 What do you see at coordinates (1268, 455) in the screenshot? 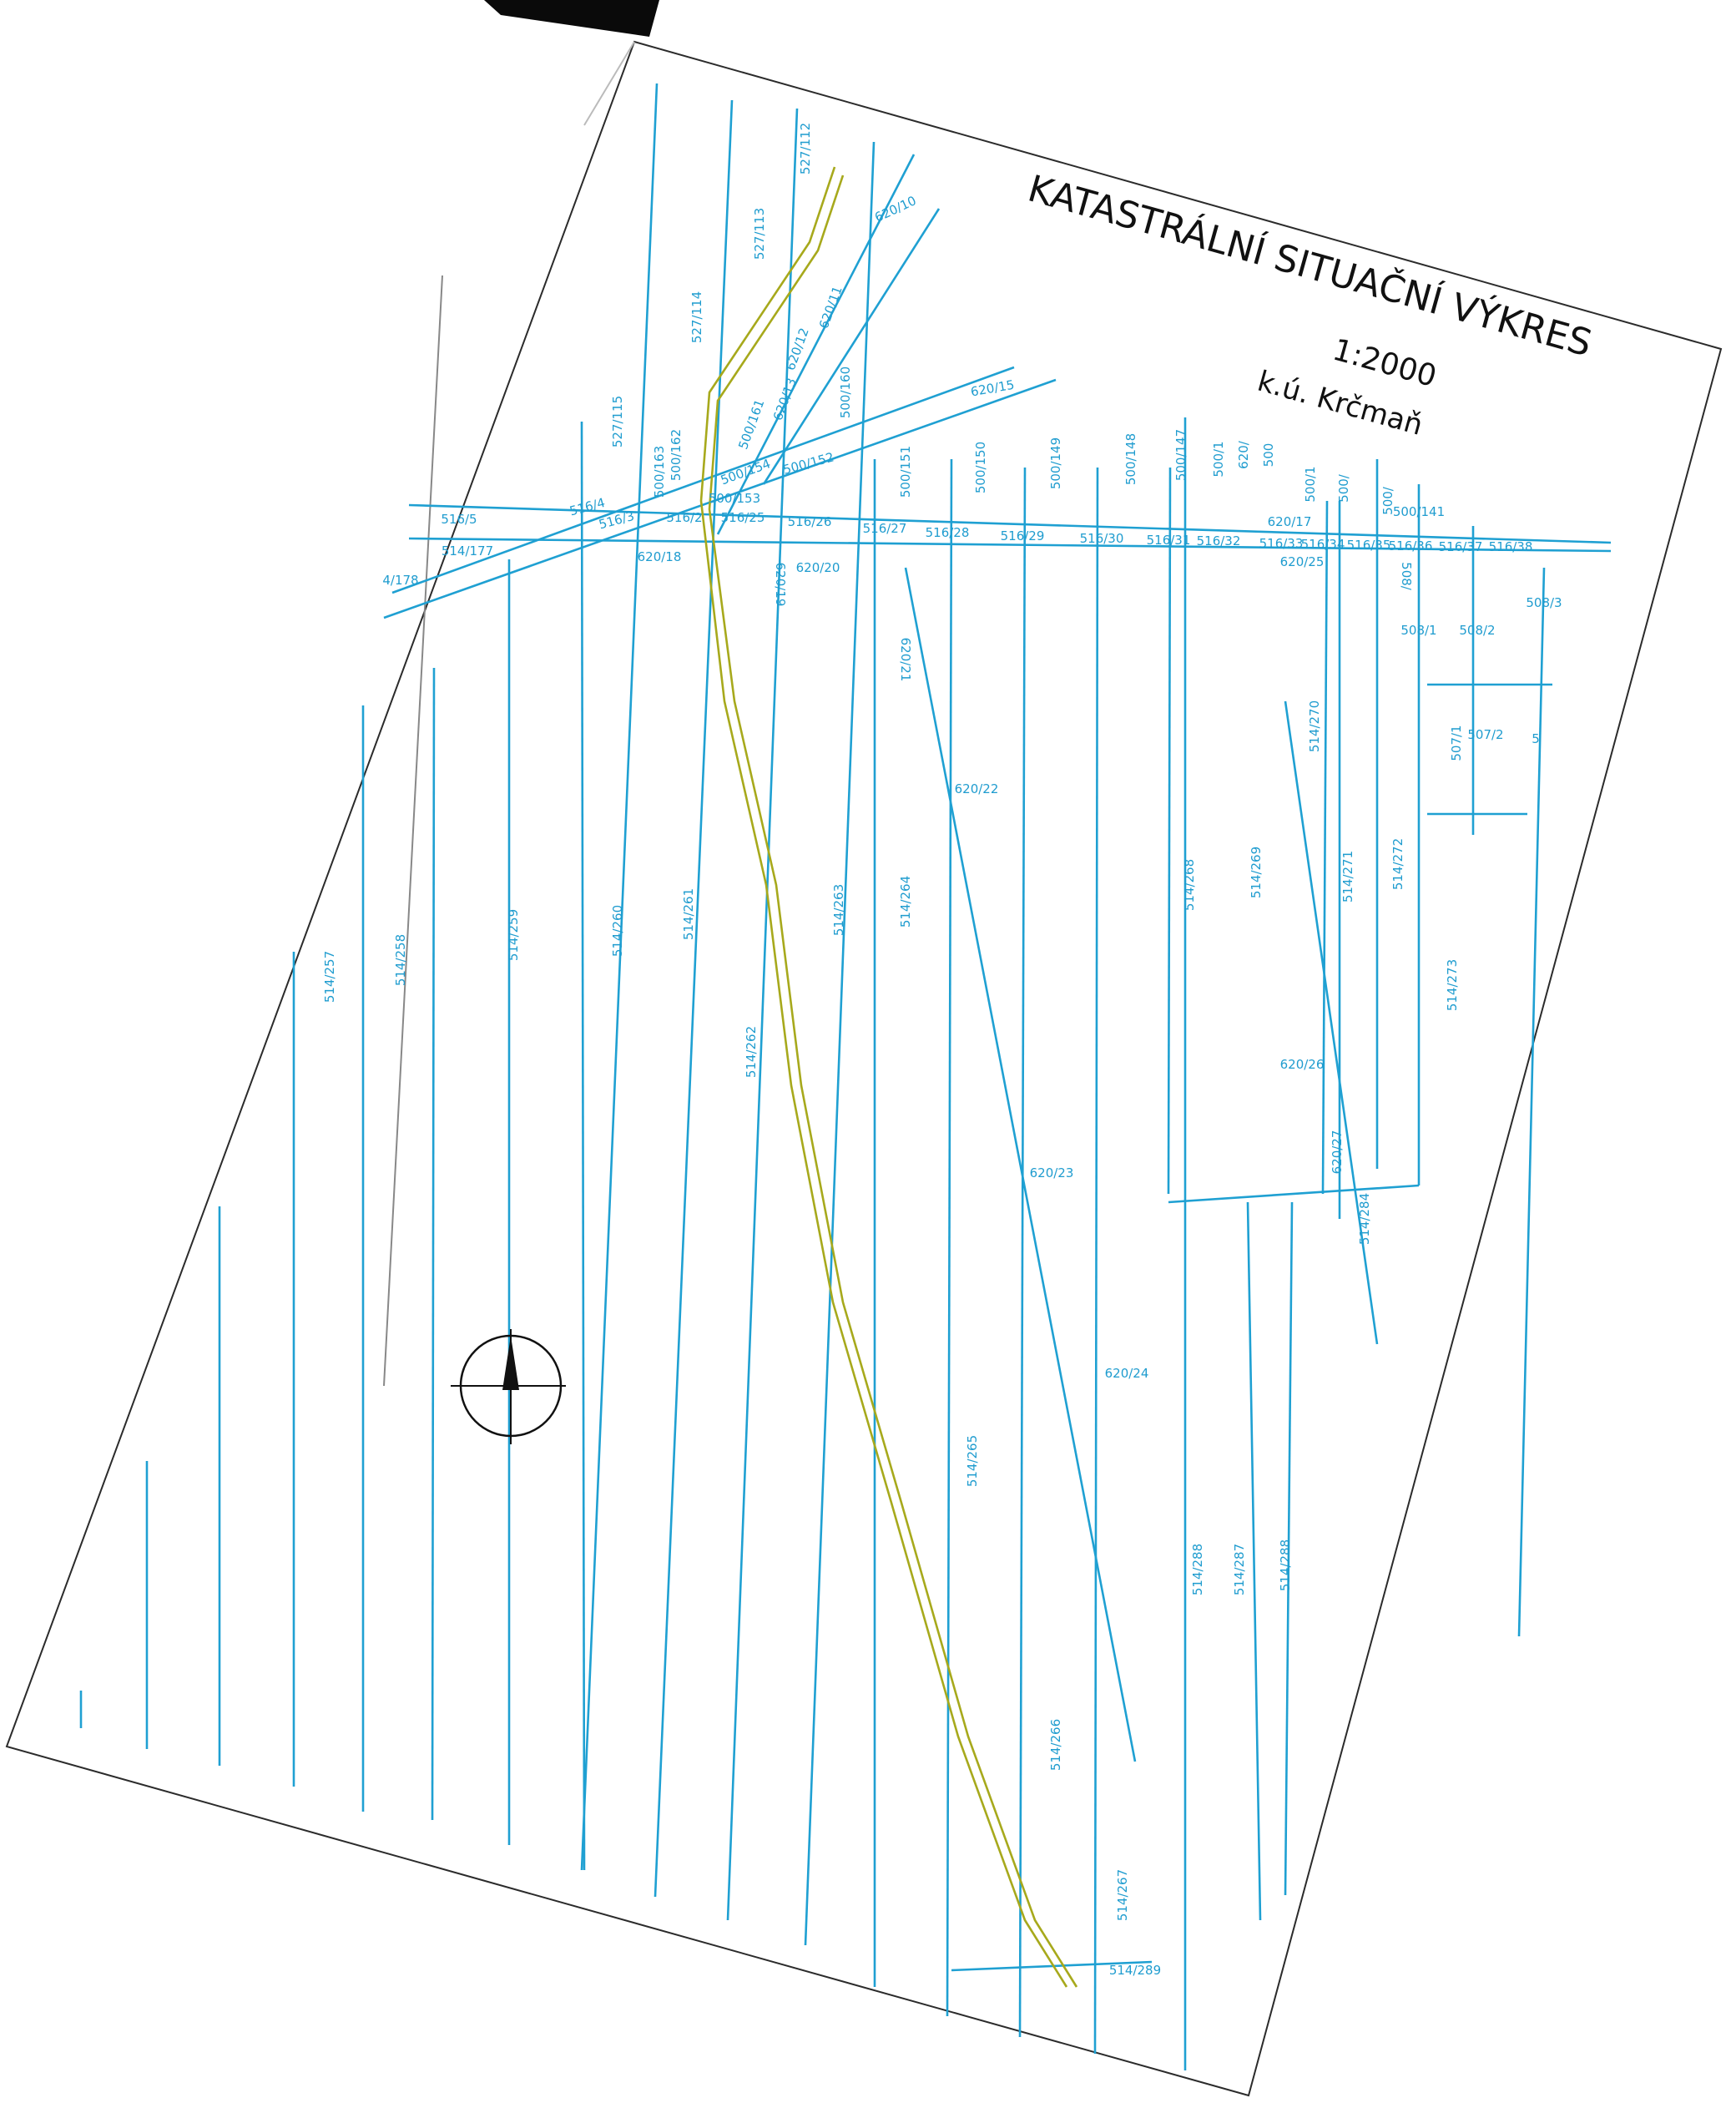
I see `parcel-number-label: 500` at bounding box center [1268, 455].